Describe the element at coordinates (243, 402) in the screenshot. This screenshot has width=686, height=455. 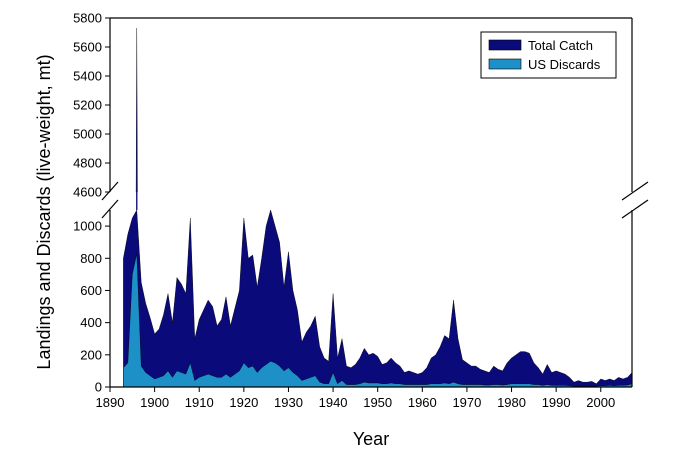
I see `x-tick-label: 1920` at that location.